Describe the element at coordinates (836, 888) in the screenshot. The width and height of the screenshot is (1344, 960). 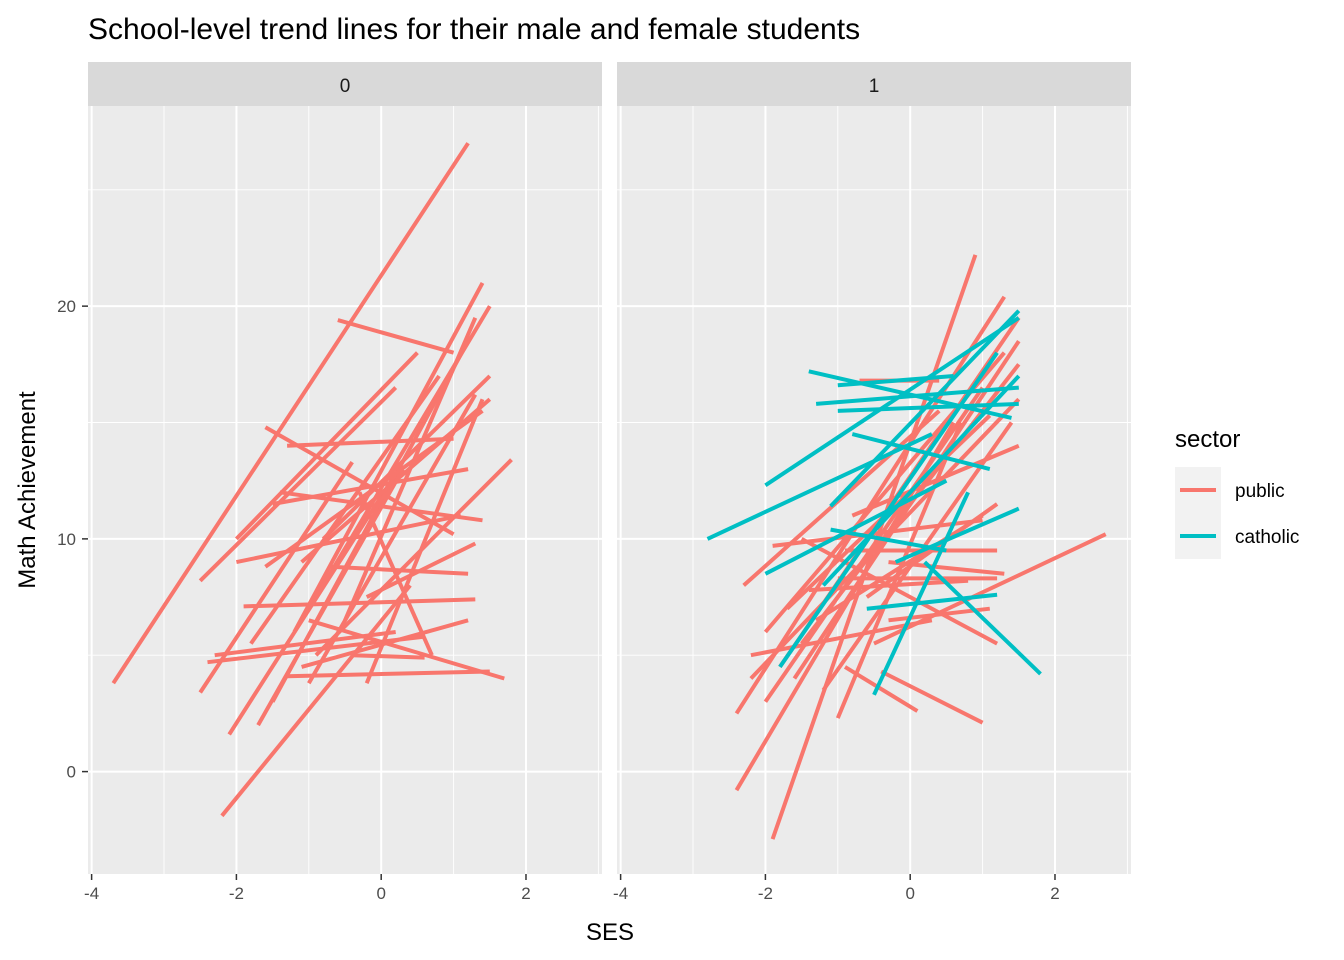
I see `x-axis-1: -4 -2 0 2` at that location.